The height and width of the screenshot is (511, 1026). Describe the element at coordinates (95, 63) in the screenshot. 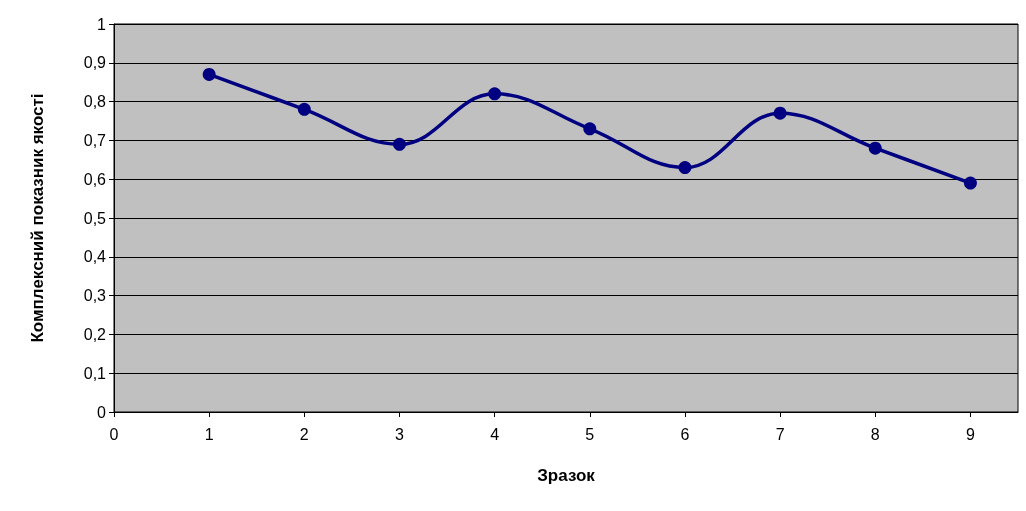

I see `y-tick-label: 0,9` at that location.